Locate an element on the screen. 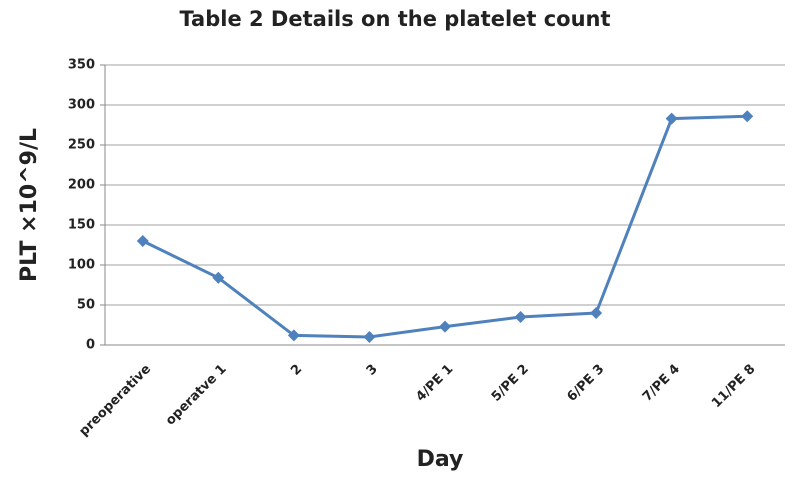 This screenshot has height=482, width=796. x-tick-label: 4/PE 1 is located at coordinates (434, 383).